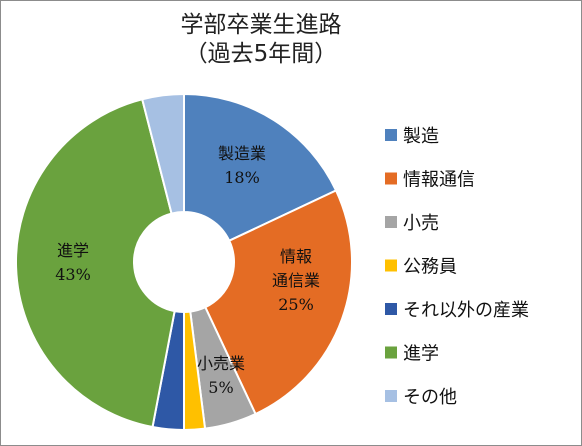 The image size is (582, 446). What do you see at coordinates (242, 177) in the screenshot?
I see `slice-value-label-0-1: 18%` at bounding box center [242, 177].